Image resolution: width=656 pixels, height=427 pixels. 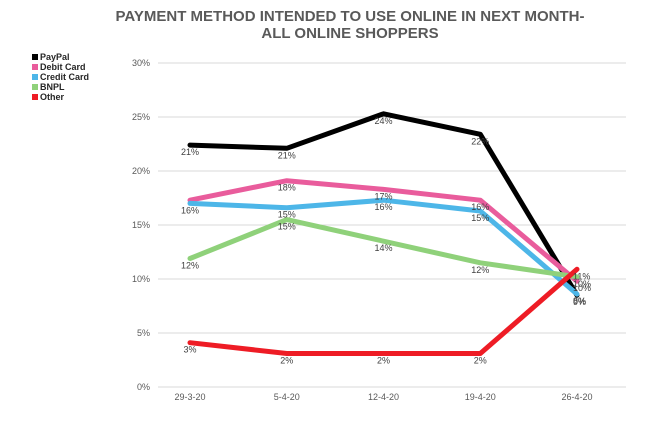 What do you see at coordinates (141, 117) in the screenshot?
I see `y-tick-label: 25%` at bounding box center [141, 117].